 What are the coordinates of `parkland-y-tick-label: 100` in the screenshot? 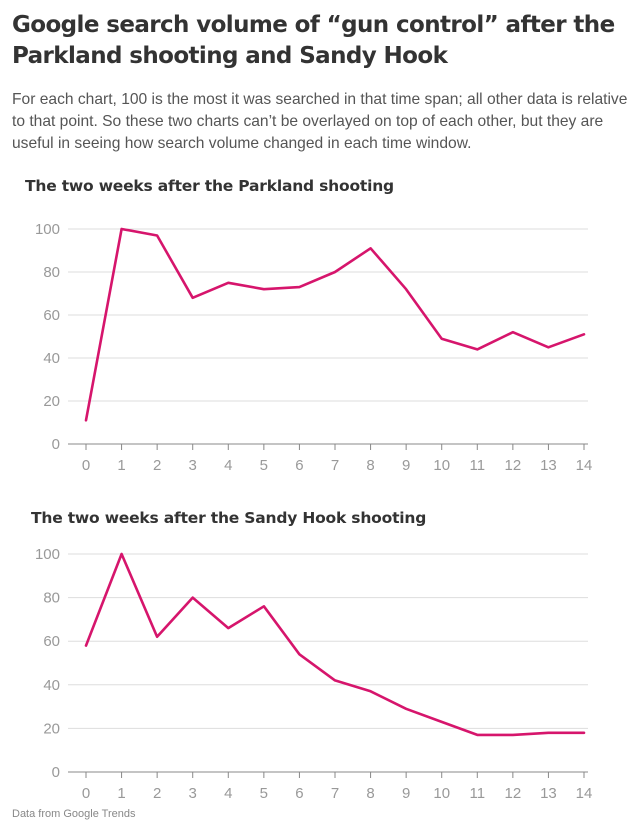 It's located at (47, 229).